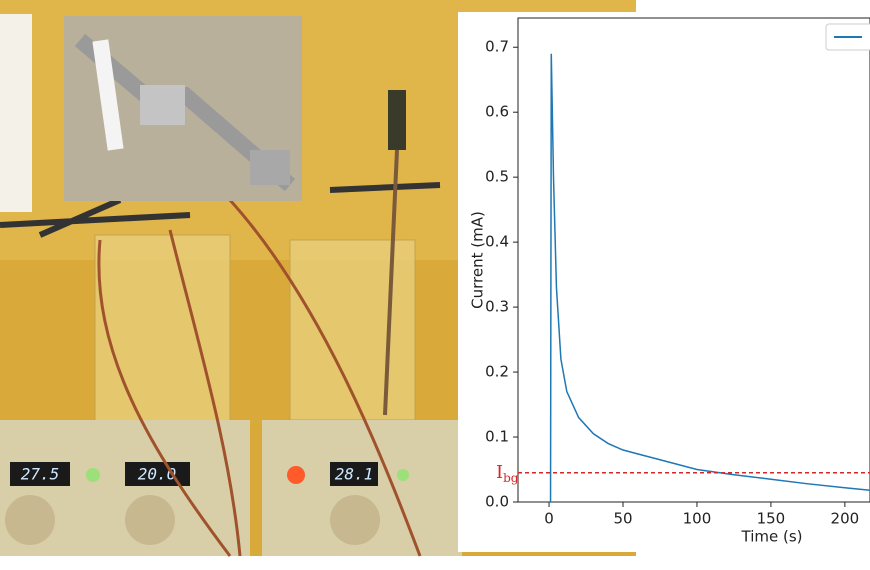 The width and height of the screenshot is (870, 570). Describe the element at coordinates (354, 474) in the screenshot. I see `display: 28.1` at that location.